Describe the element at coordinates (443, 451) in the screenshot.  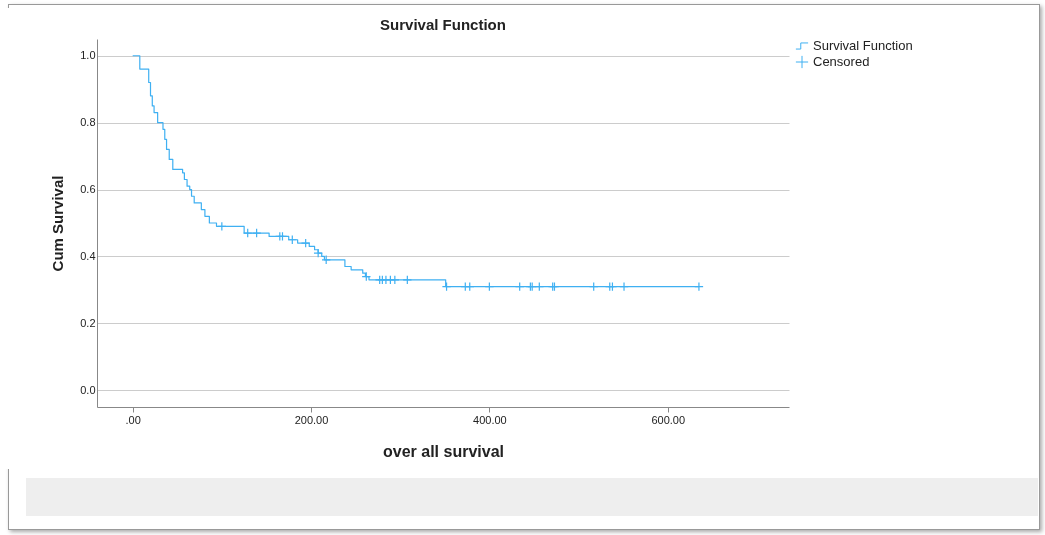
I see `x-axis-title: over all survival` at that location.